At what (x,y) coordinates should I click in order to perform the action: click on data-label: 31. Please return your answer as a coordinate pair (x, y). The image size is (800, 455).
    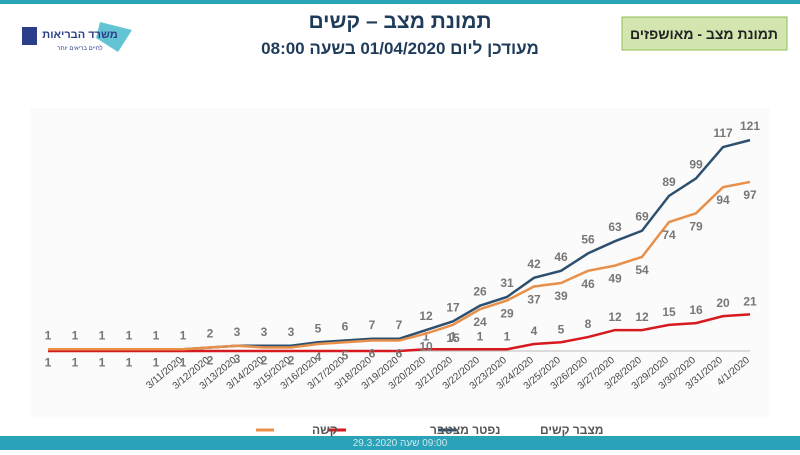
    Looking at the image, I should click on (507, 283).